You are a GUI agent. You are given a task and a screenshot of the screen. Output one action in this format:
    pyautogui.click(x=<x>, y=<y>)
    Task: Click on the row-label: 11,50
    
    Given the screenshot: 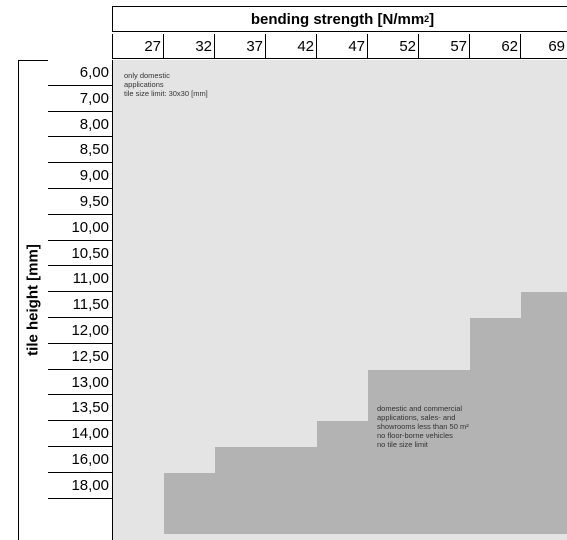 What is the action you would take?
    pyautogui.click(x=80, y=305)
    